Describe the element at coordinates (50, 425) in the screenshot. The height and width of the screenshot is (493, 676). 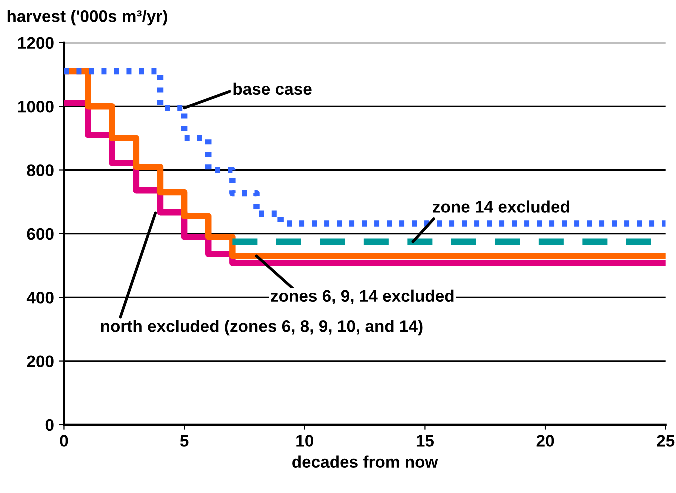
I see `y-tick-label: 0` at that location.